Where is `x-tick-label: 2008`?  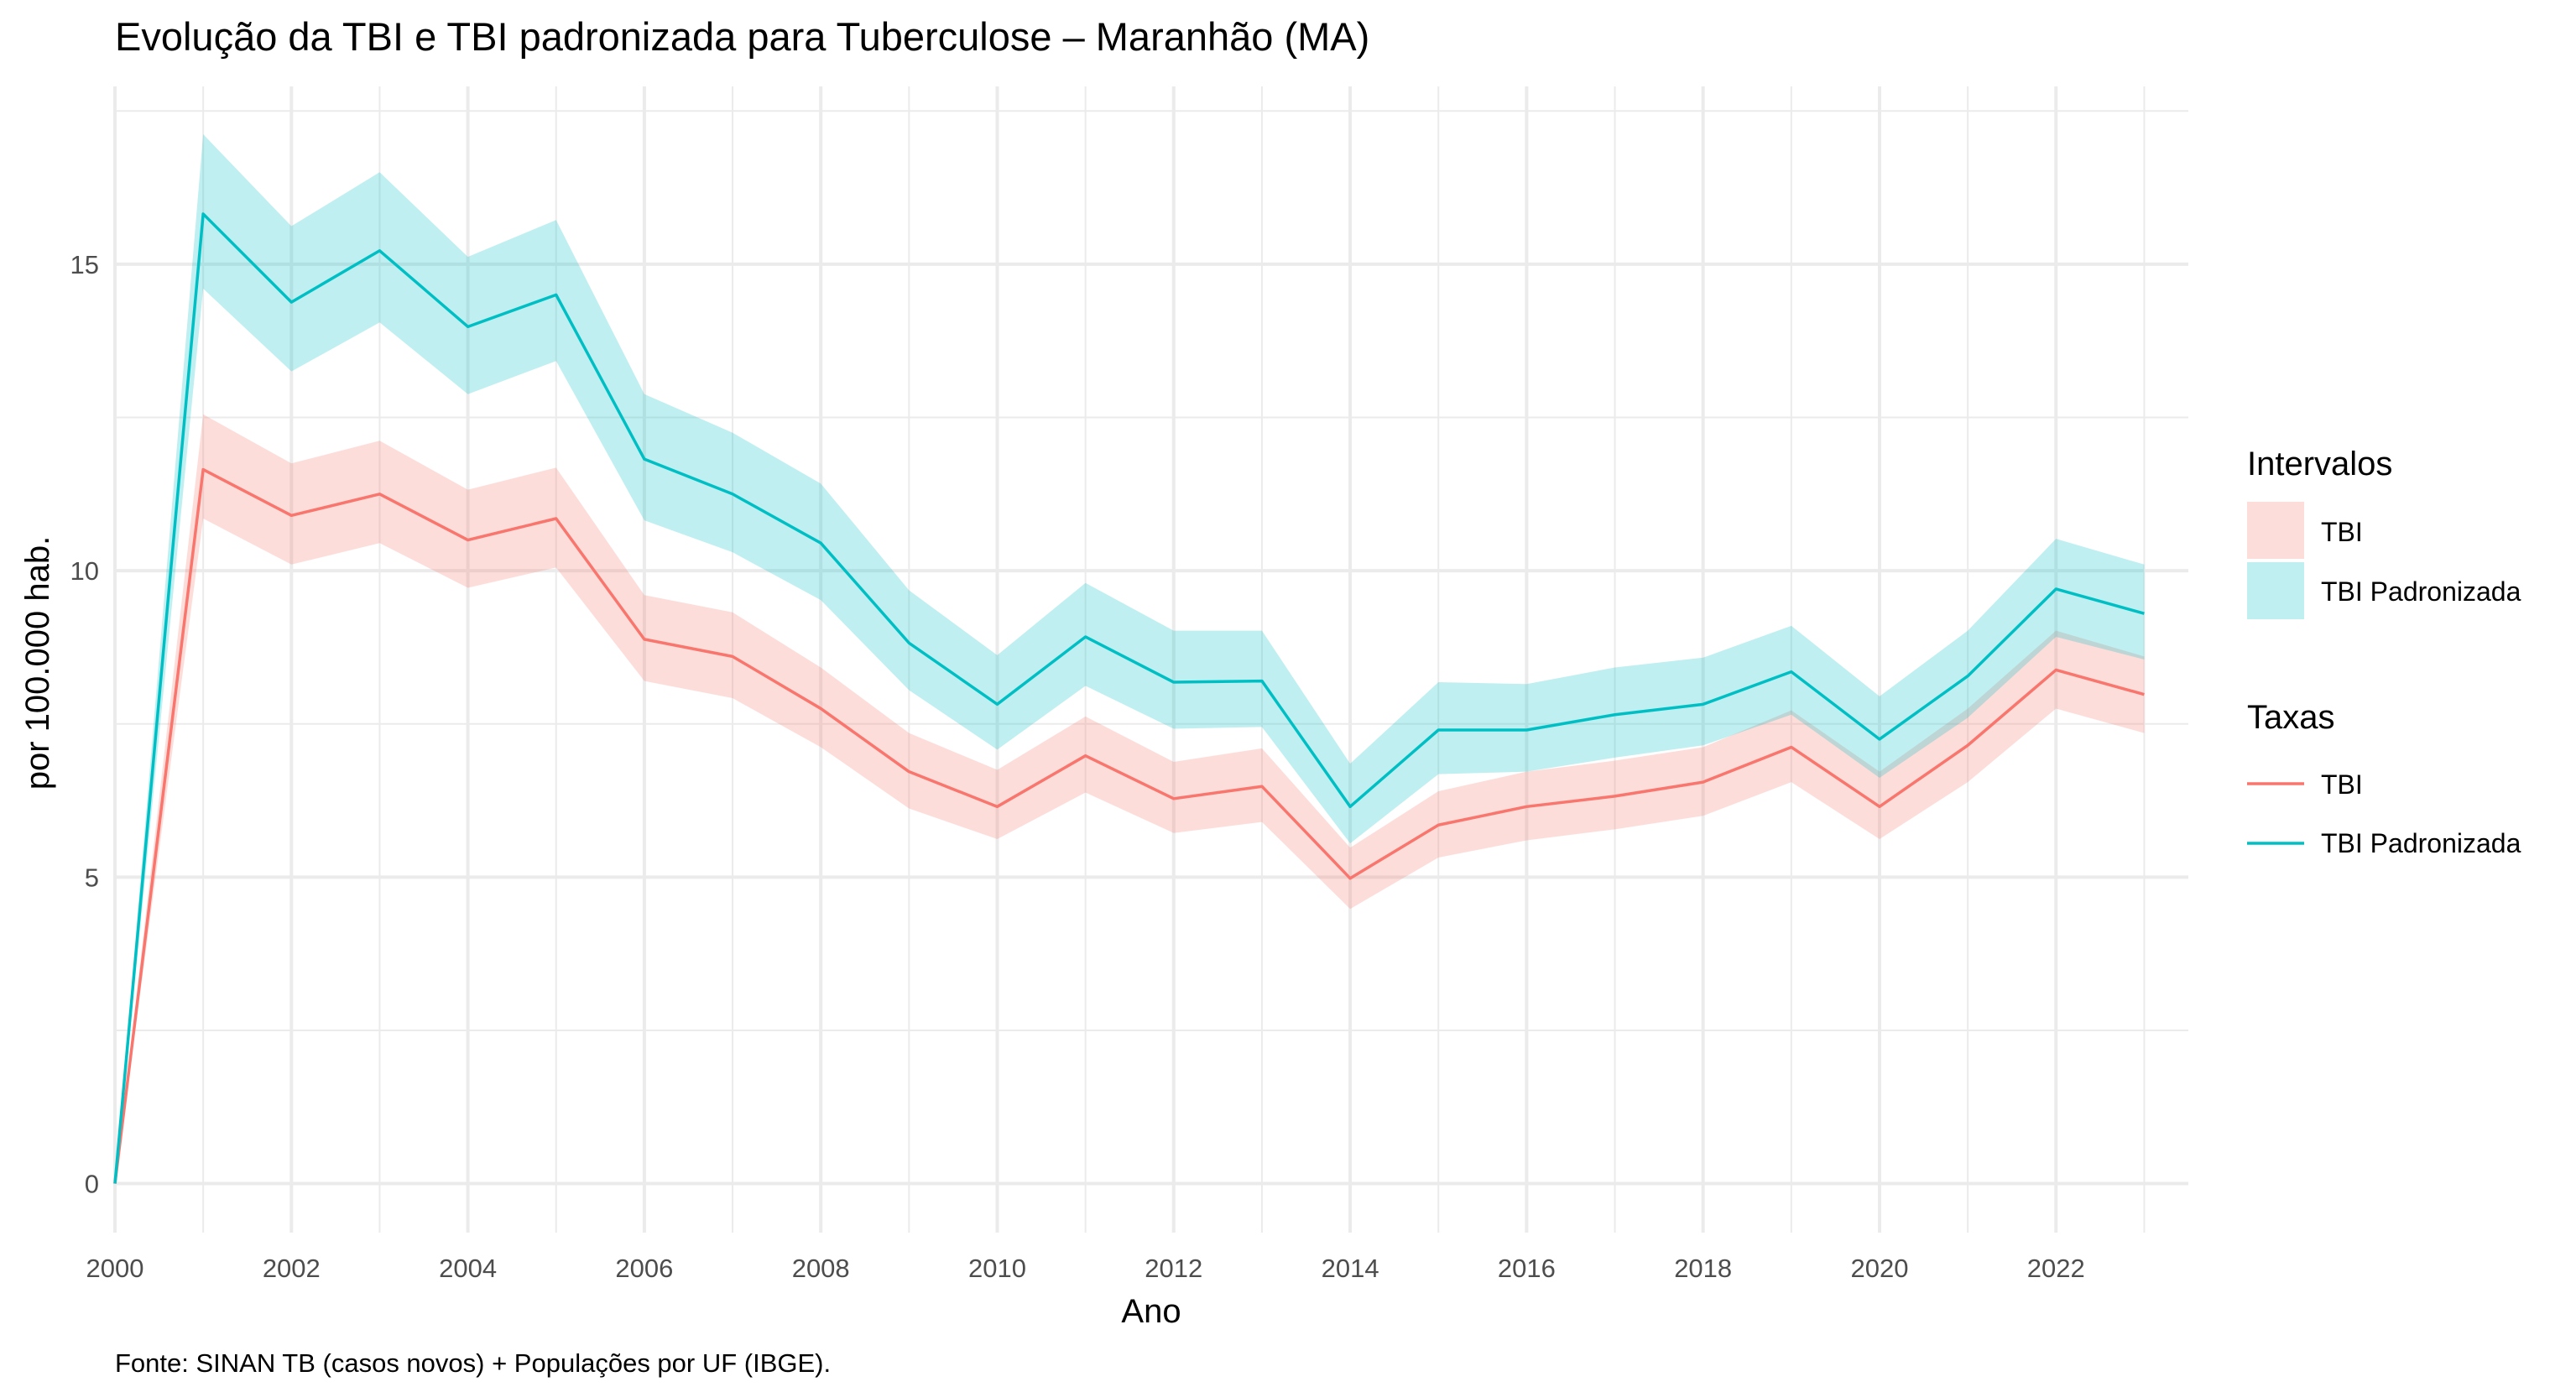 x-tick-label: 2008 is located at coordinates (821, 1268).